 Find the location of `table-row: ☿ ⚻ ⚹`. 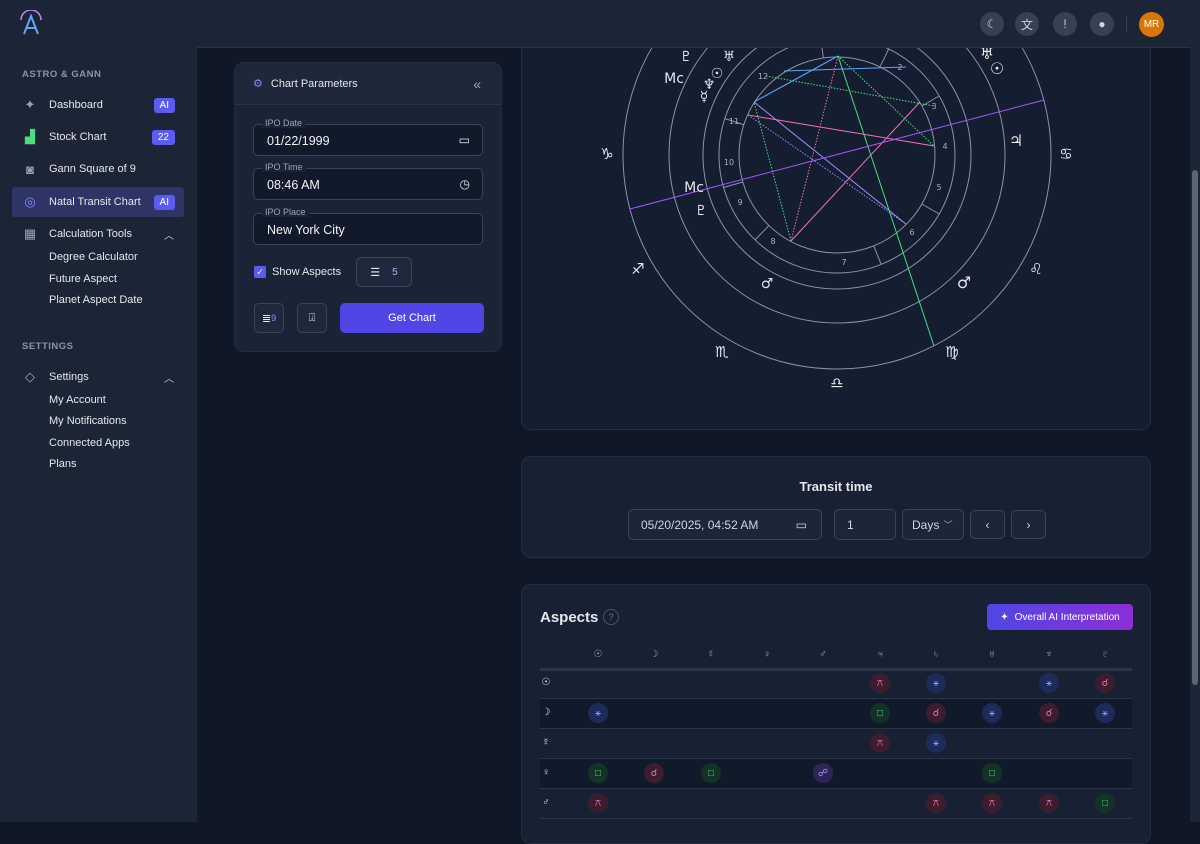

table-row: ☿ ⚻ ⚹ is located at coordinates (836, 744).